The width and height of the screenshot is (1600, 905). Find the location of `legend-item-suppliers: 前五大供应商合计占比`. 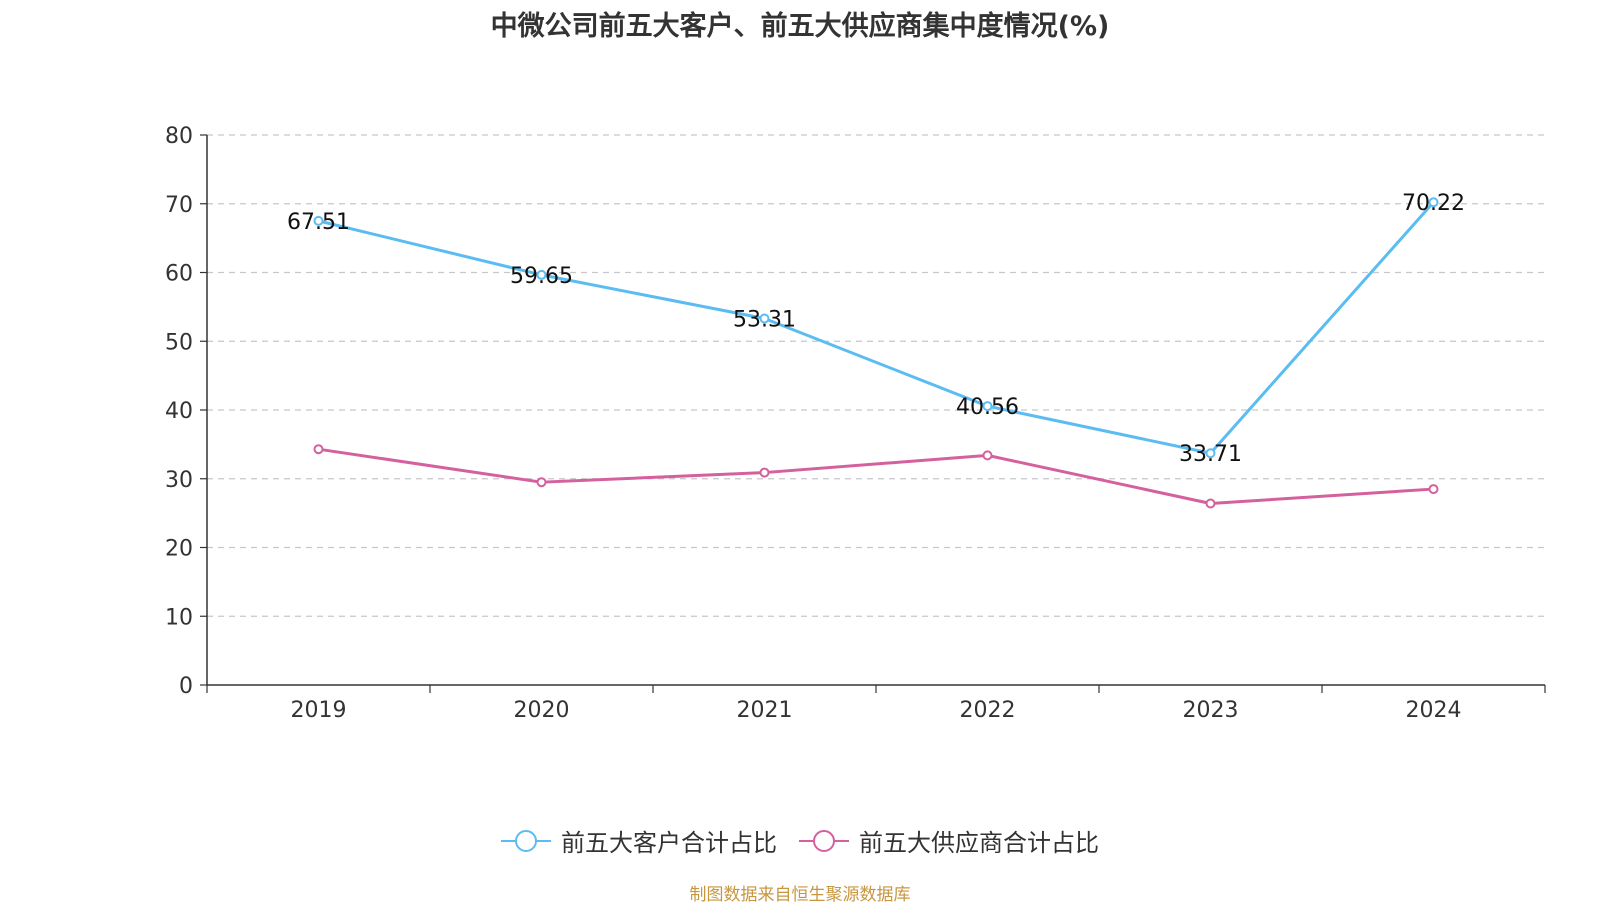

legend-item-suppliers: 前五大供应商合计占比 is located at coordinates (949, 840).